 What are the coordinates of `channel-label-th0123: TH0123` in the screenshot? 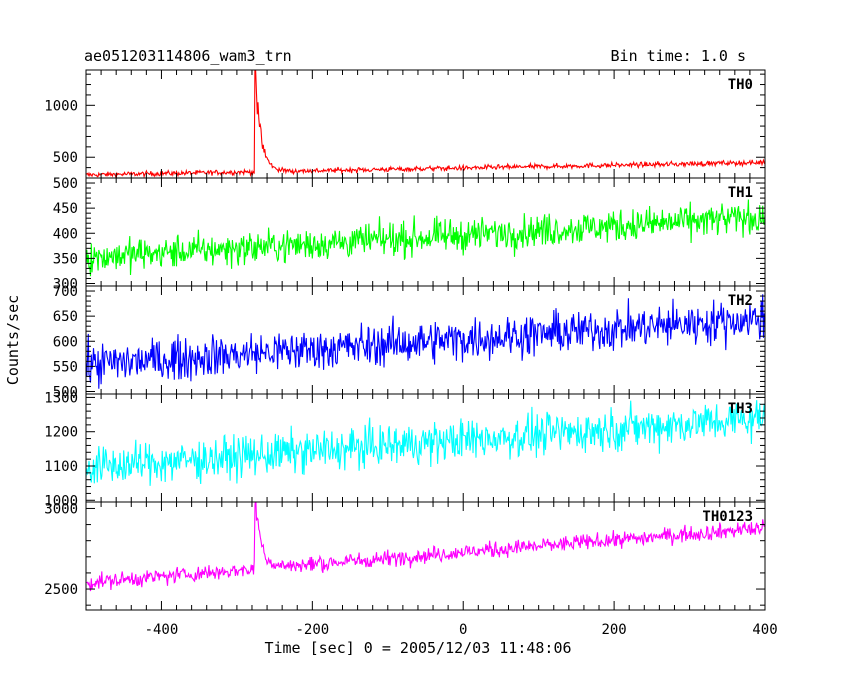 It's located at (727, 517).